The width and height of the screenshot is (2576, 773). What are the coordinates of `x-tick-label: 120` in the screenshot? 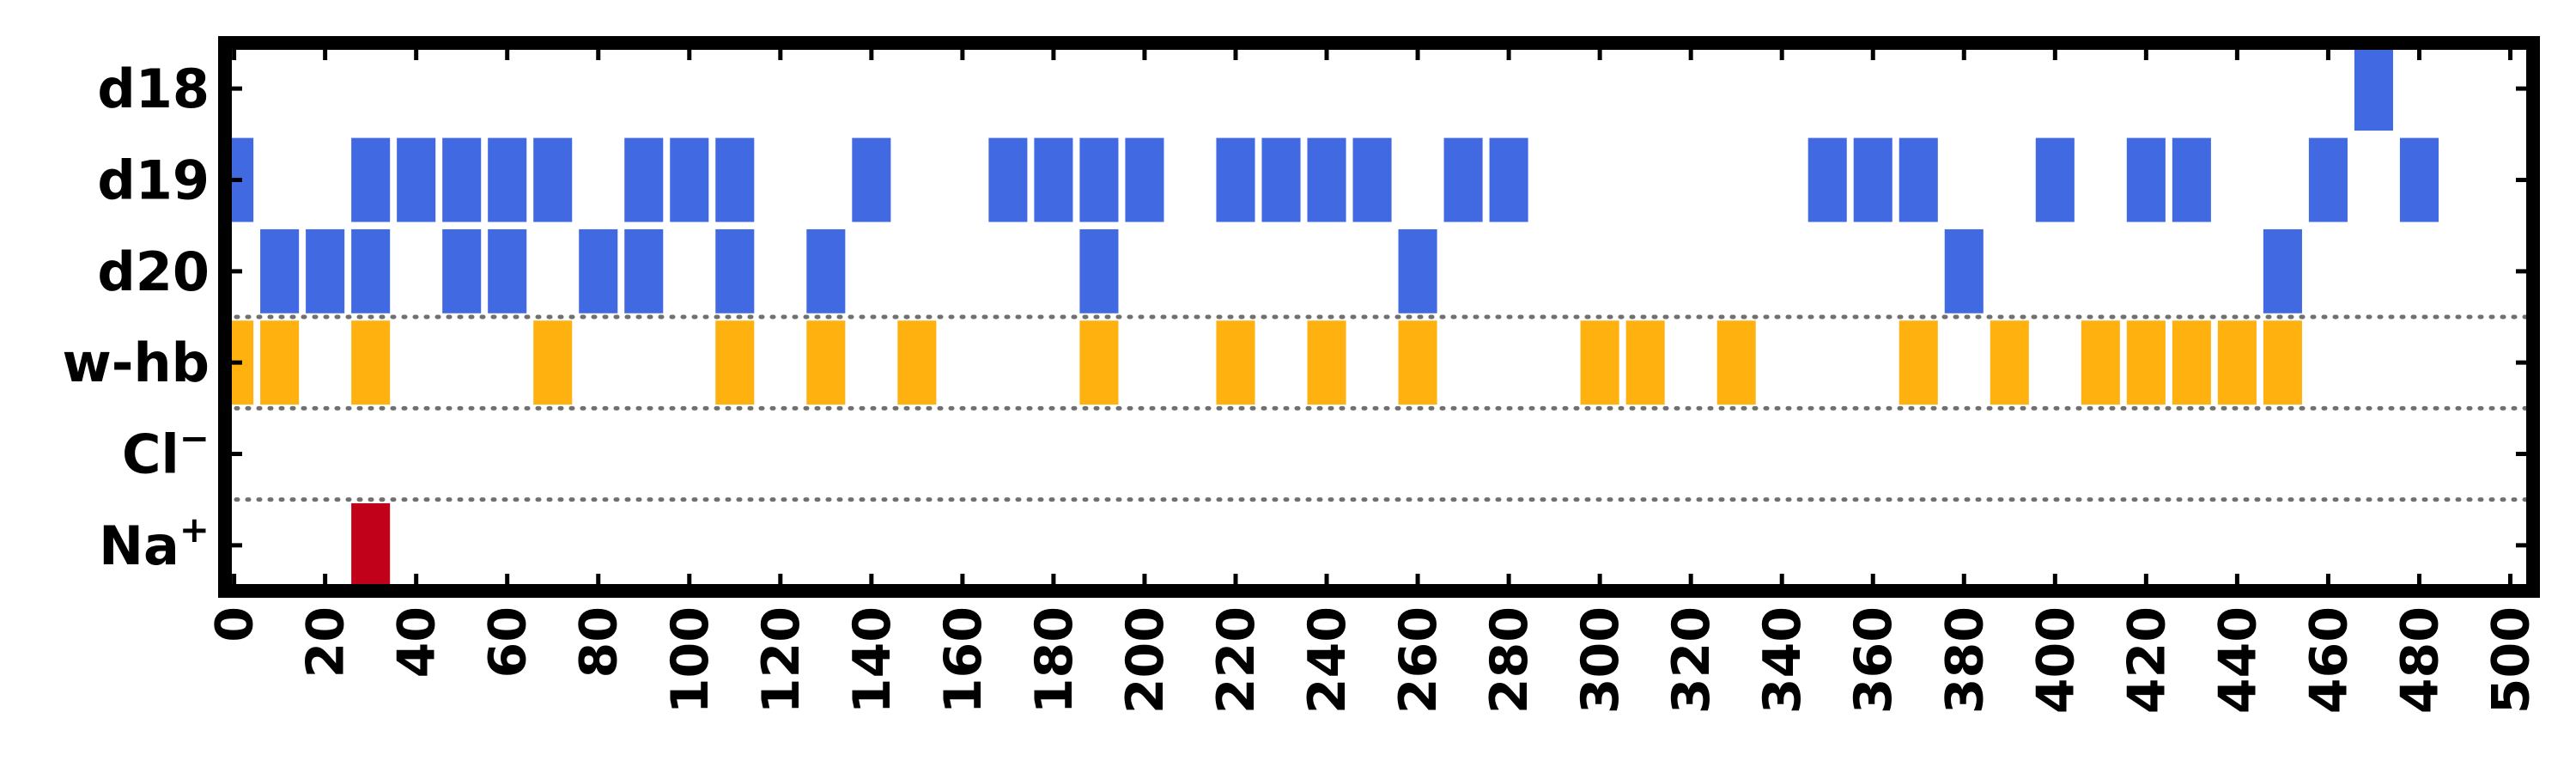 It's located at (781, 660).